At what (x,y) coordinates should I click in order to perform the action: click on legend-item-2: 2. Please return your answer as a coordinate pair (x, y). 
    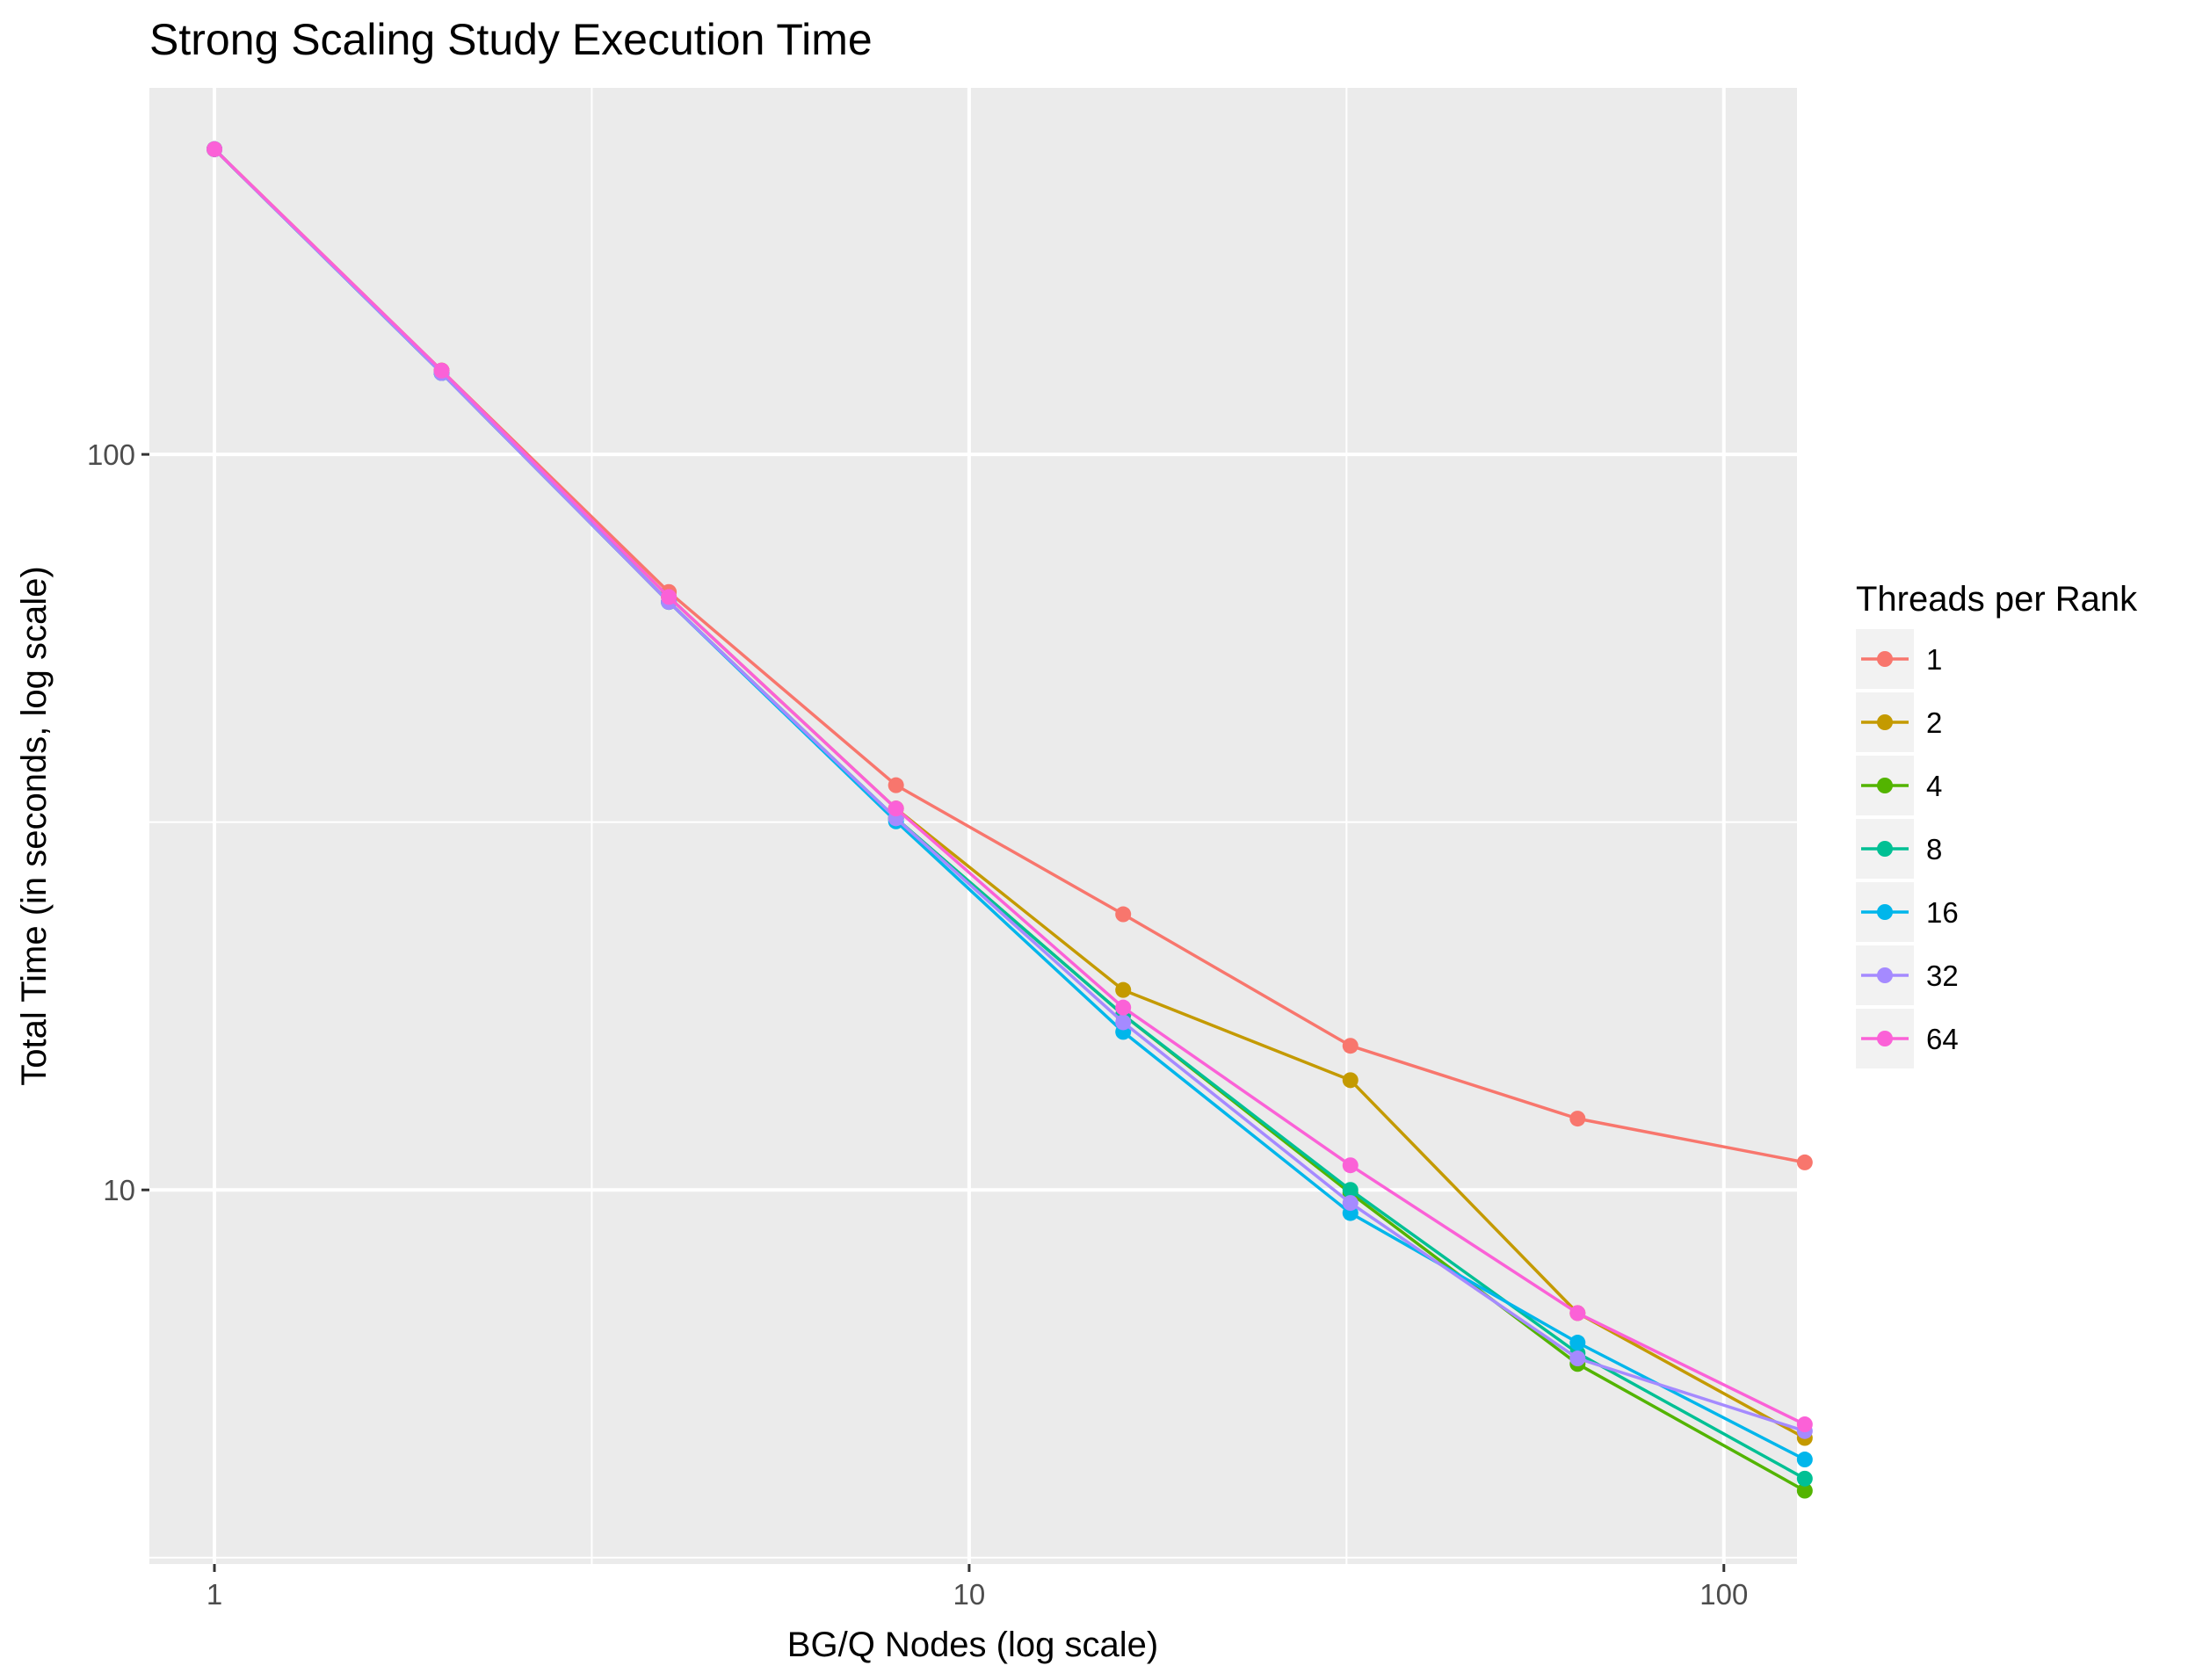
    Looking at the image, I should click on (1899, 722).